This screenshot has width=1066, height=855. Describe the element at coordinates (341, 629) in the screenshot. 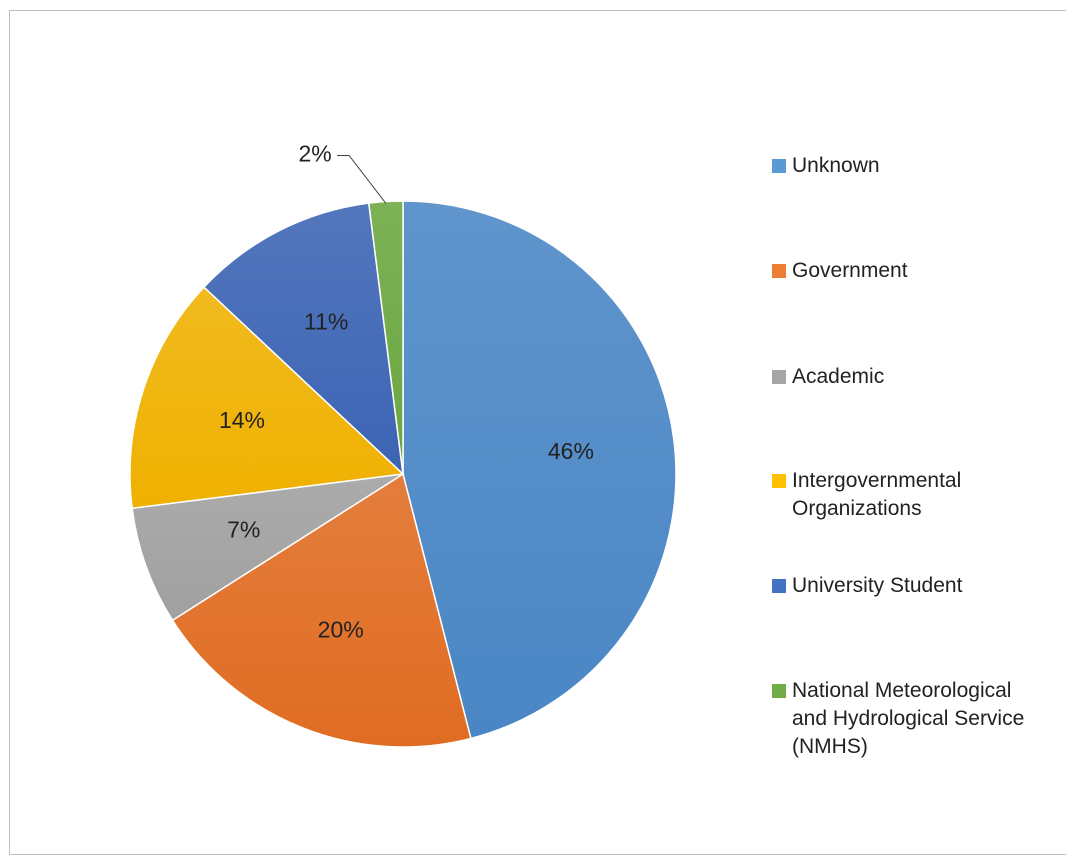

I see `pie-value-label-government: 20%` at that location.